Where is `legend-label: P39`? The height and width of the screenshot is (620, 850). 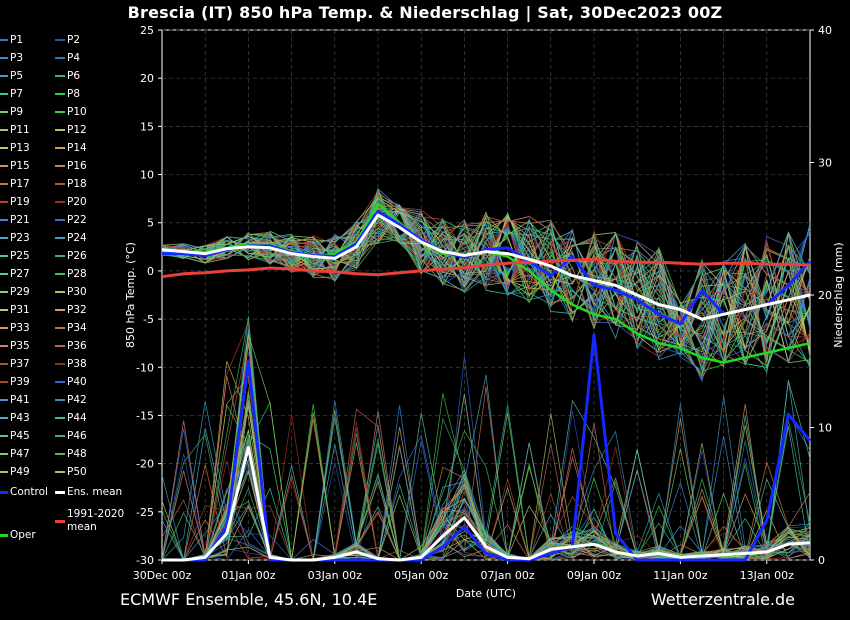
legend-label: P39 is located at coordinates (20, 382).